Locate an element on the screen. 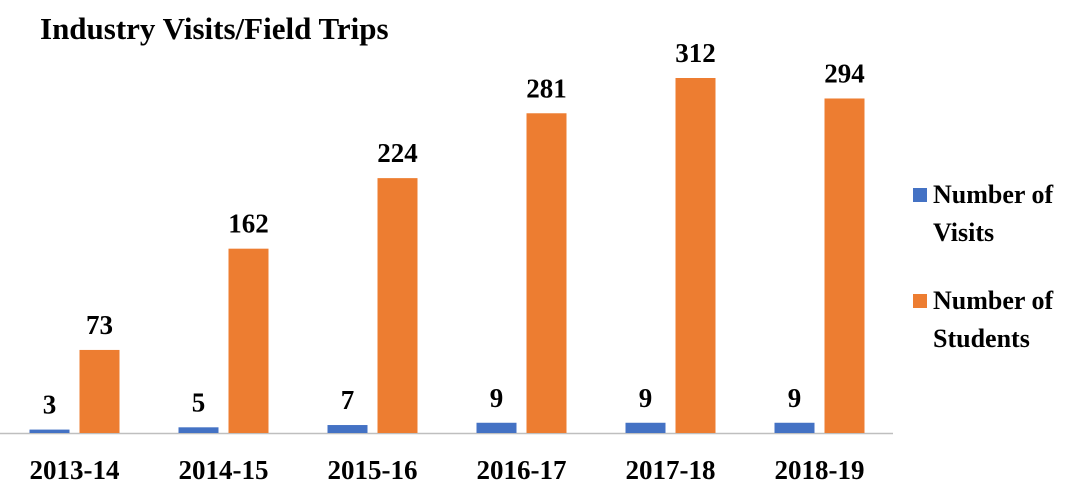  x-tick-label: 2017-18 is located at coordinates (671, 470).